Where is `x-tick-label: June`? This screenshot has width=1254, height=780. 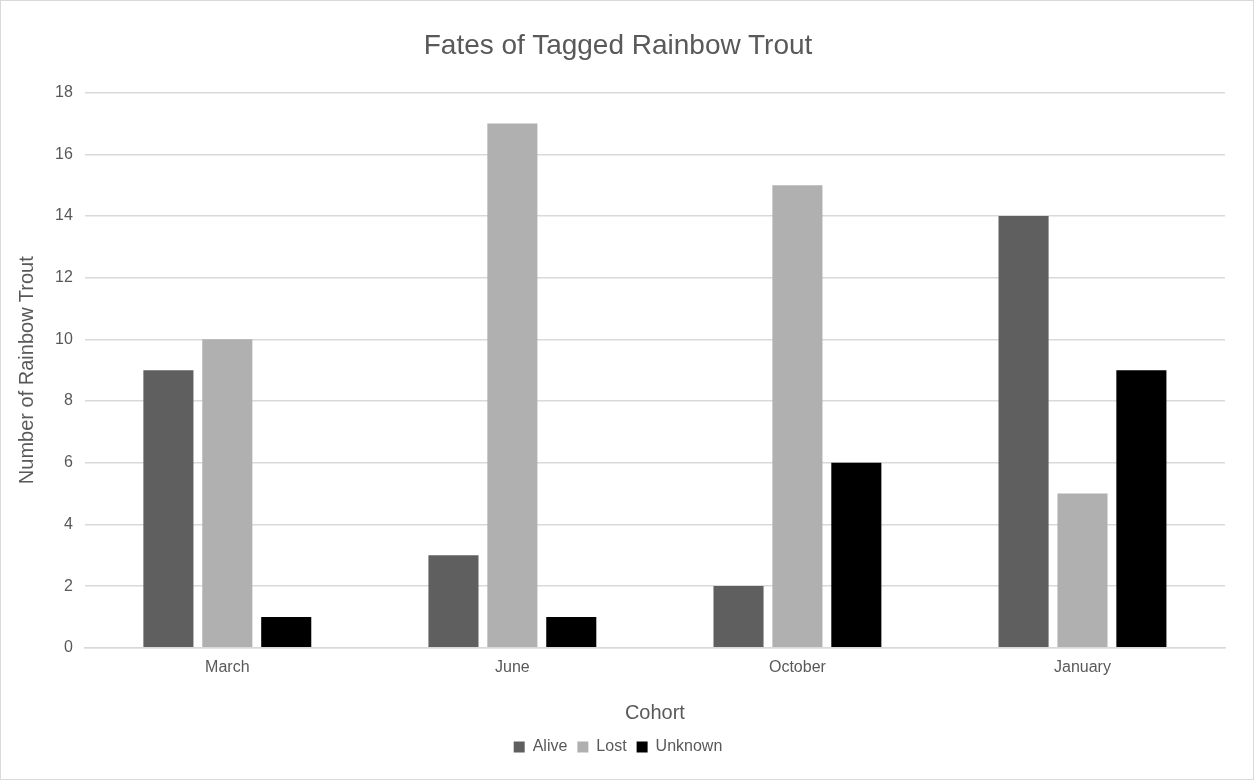
x-tick-label: June is located at coordinates (512, 666).